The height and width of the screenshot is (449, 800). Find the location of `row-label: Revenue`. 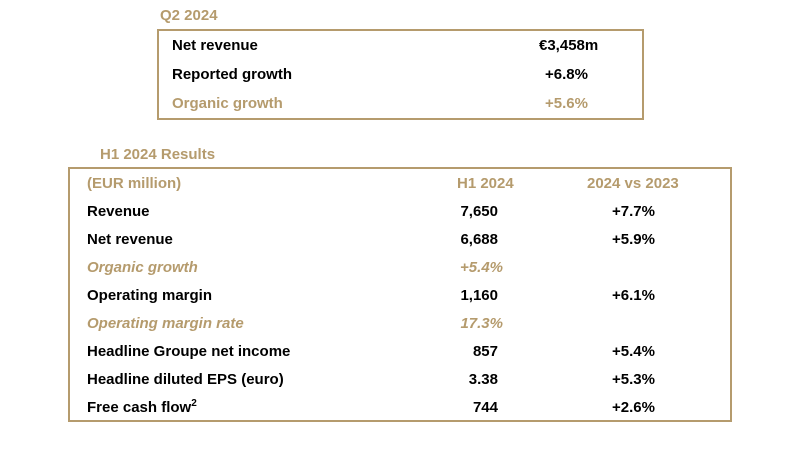

row-label: Revenue is located at coordinates (118, 211).